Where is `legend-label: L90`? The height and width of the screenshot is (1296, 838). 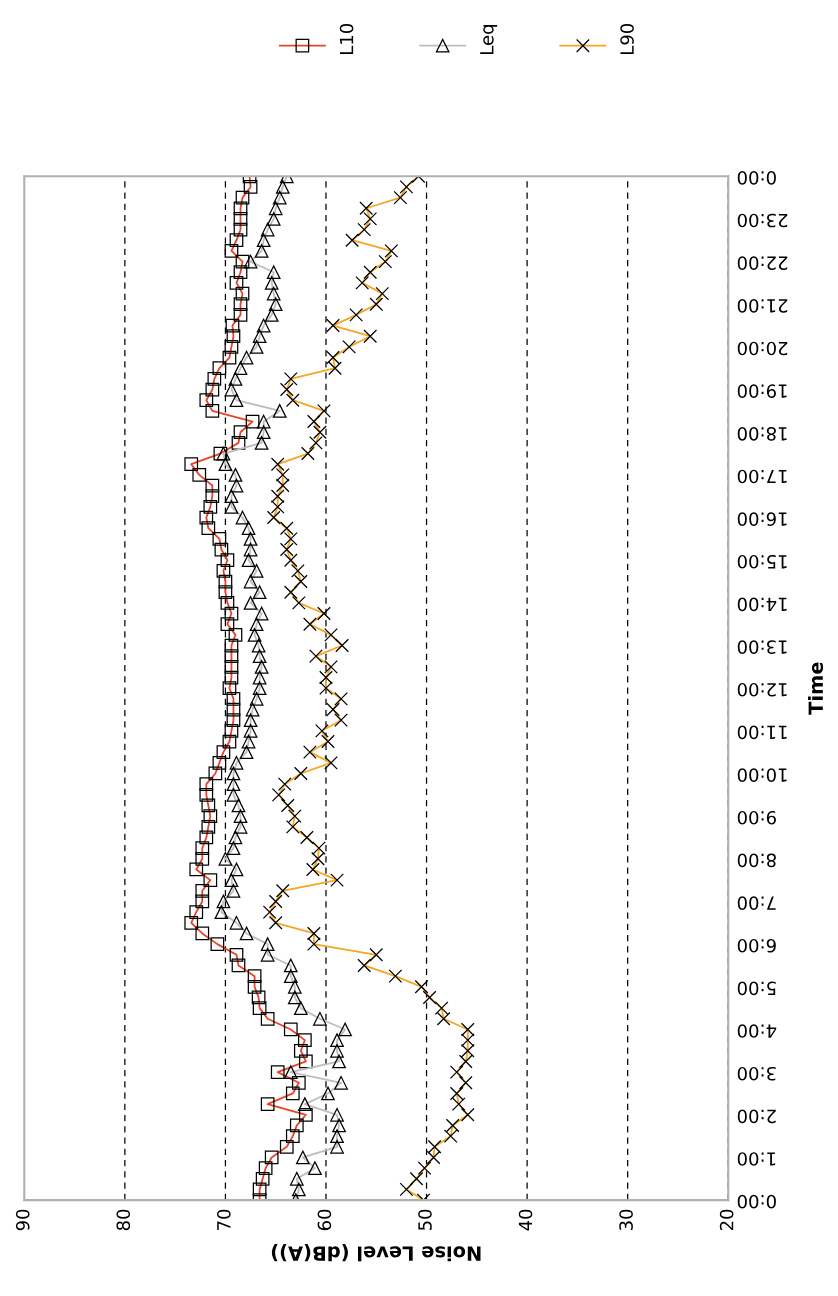 legend-label: L90 is located at coordinates (627, 38).